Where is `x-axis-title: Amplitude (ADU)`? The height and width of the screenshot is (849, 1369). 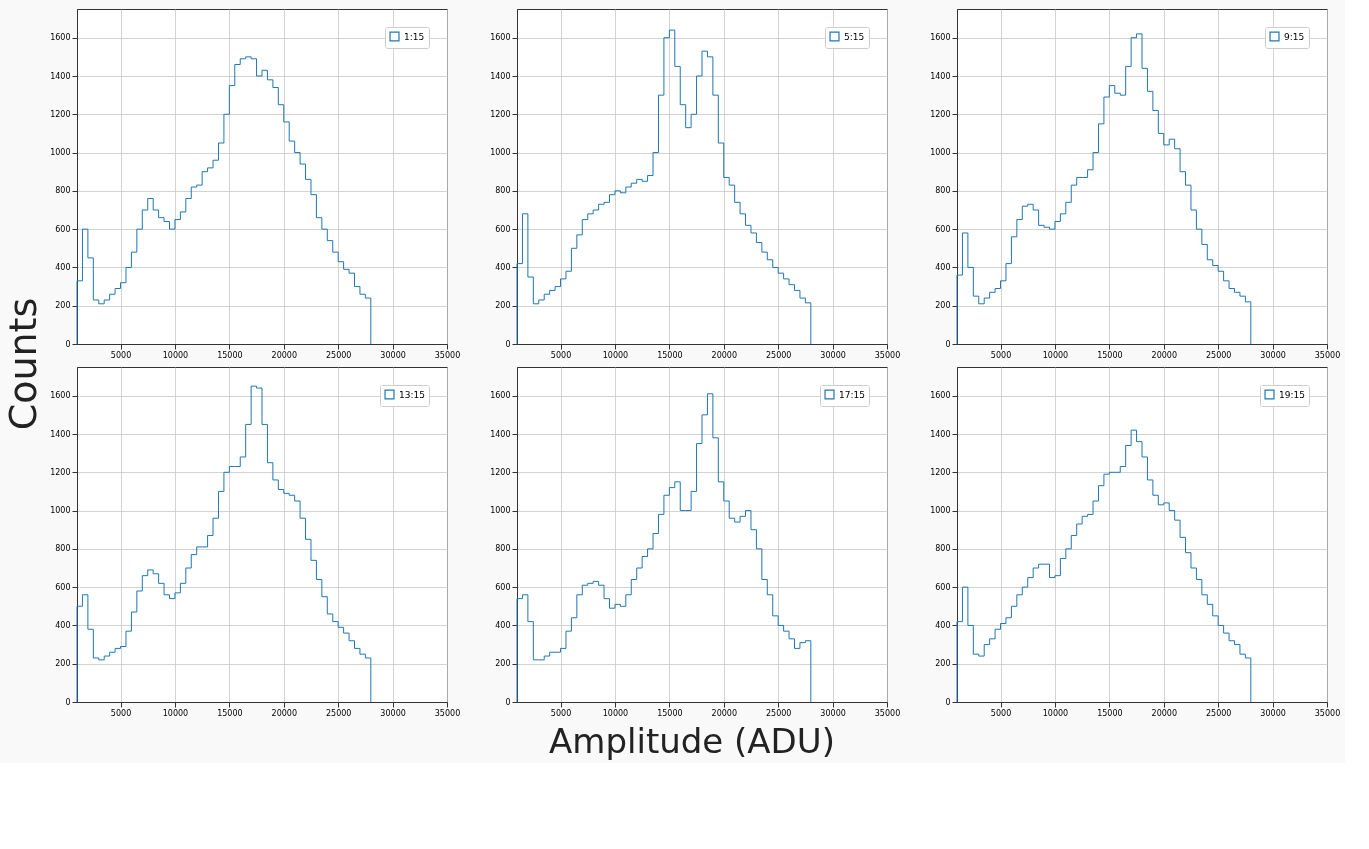
x-axis-title: Amplitude (ADU) is located at coordinates (692, 741).